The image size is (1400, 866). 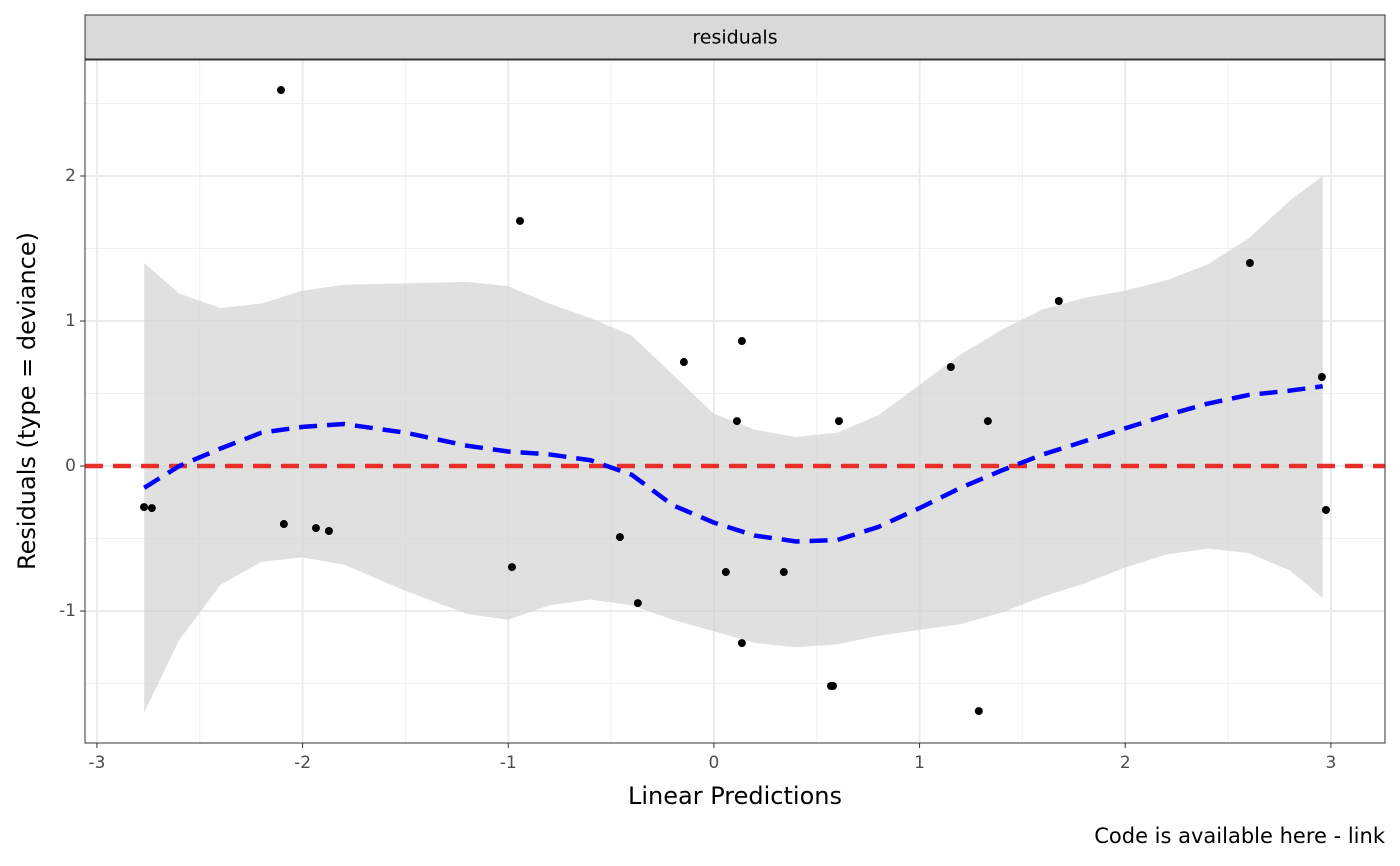 I want to click on x-tick-label: 1, so click(x=919, y=763).